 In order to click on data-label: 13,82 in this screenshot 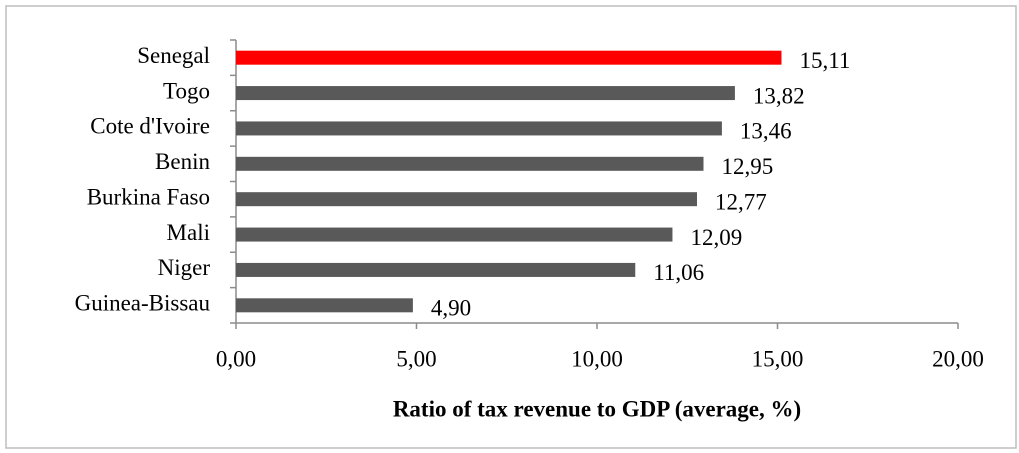, I will do `click(779, 95)`.